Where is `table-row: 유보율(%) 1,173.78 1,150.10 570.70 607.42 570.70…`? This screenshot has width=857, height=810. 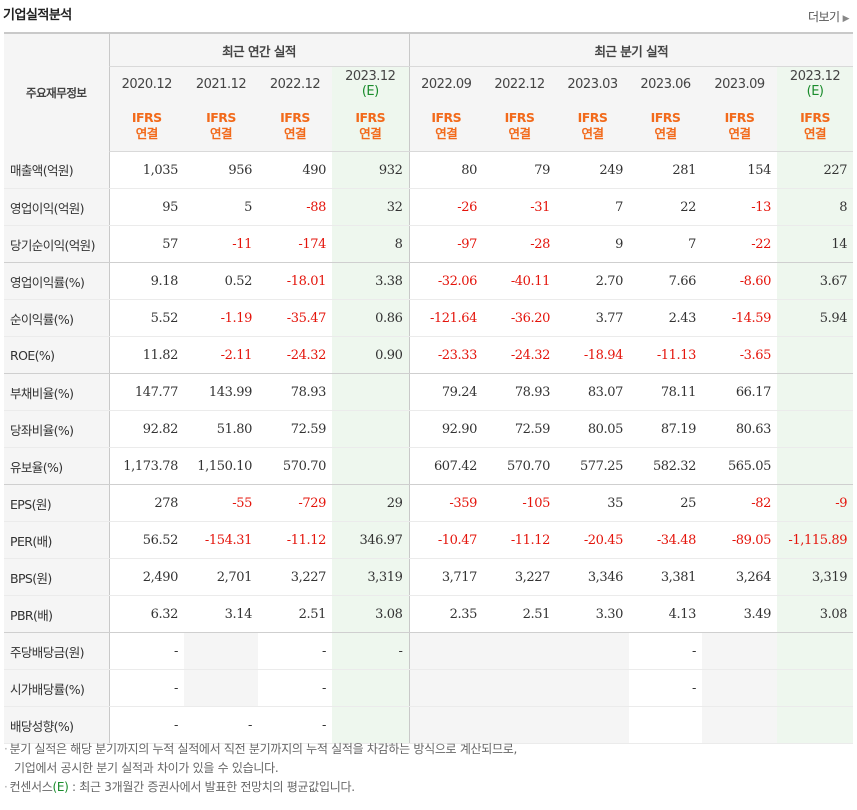 table-row: 유보율(%) 1,173.78 1,150.10 570.70 607.42 570.70… is located at coordinates (429, 466).